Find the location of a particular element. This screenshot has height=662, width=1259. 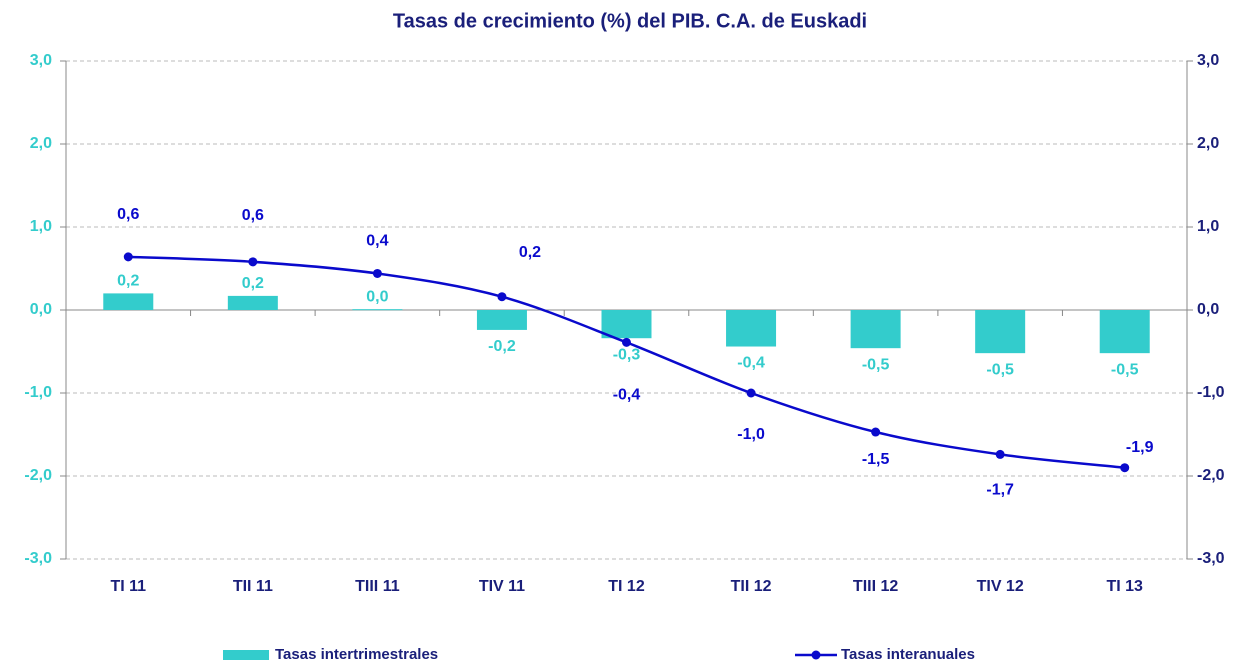

x-tick-label: TIII 12 is located at coordinates (875, 586).